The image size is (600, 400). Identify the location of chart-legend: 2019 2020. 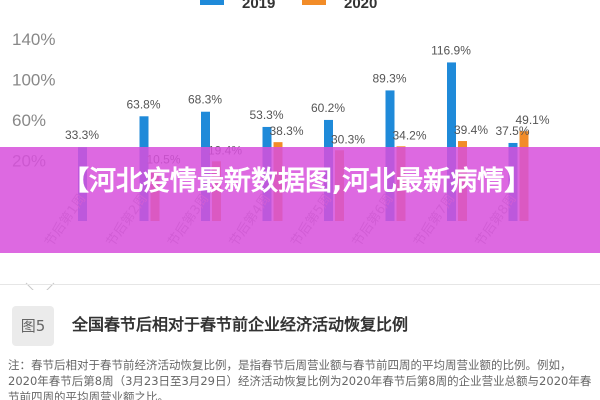
(288, 6).